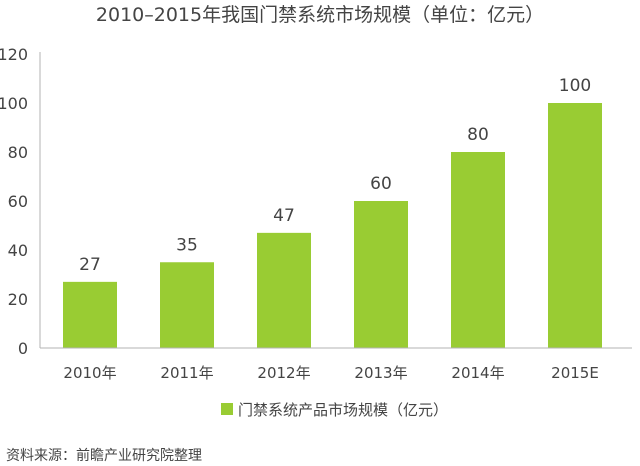 This screenshot has width=640, height=466. What do you see at coordinates (336, 364) in the screenshot?
I see `x-axis: 2010年 2011年 2012年 2013年 2014年 2015E` at bounding box center [336, 364].